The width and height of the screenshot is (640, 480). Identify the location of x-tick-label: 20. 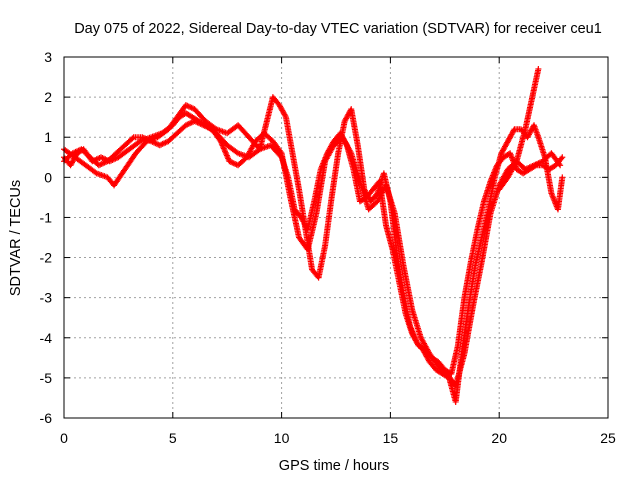
(499, 438).